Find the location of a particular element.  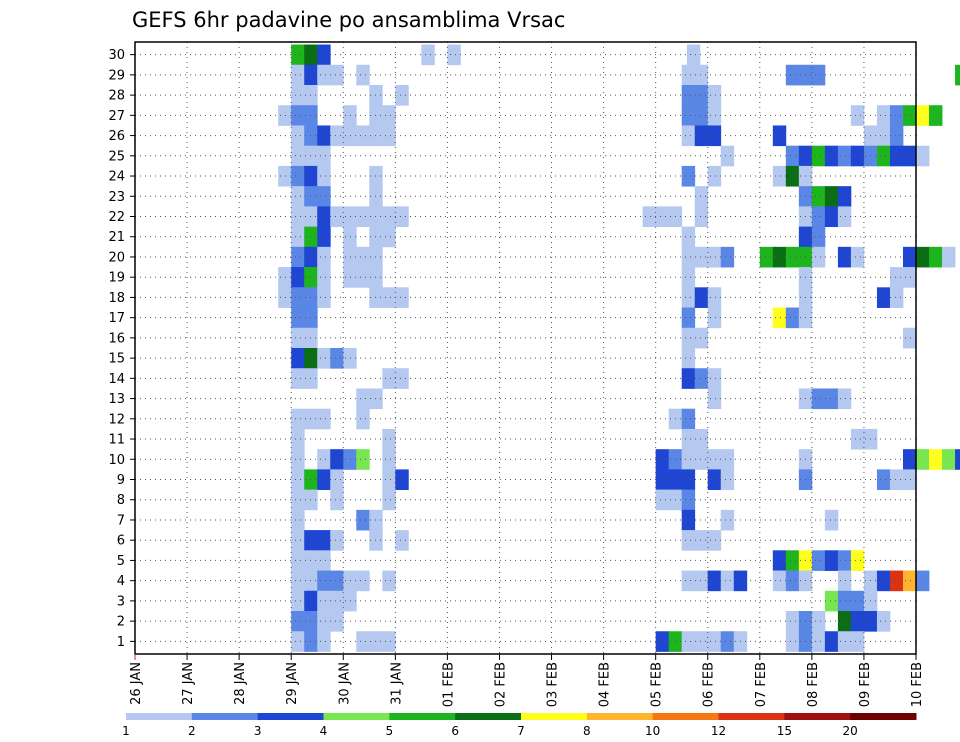

y-tick-label: 11 is located at coordinates (116, 440).